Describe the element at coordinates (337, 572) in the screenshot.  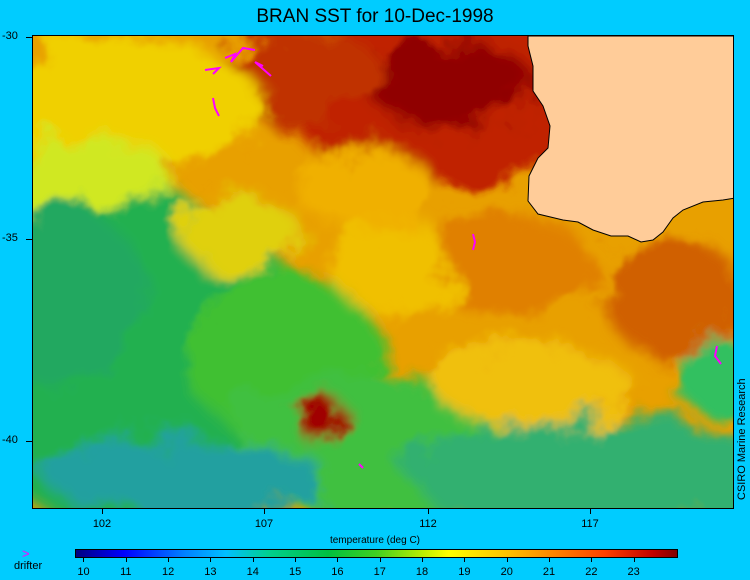
I see `colorbar-tick-label: 16` at that location.